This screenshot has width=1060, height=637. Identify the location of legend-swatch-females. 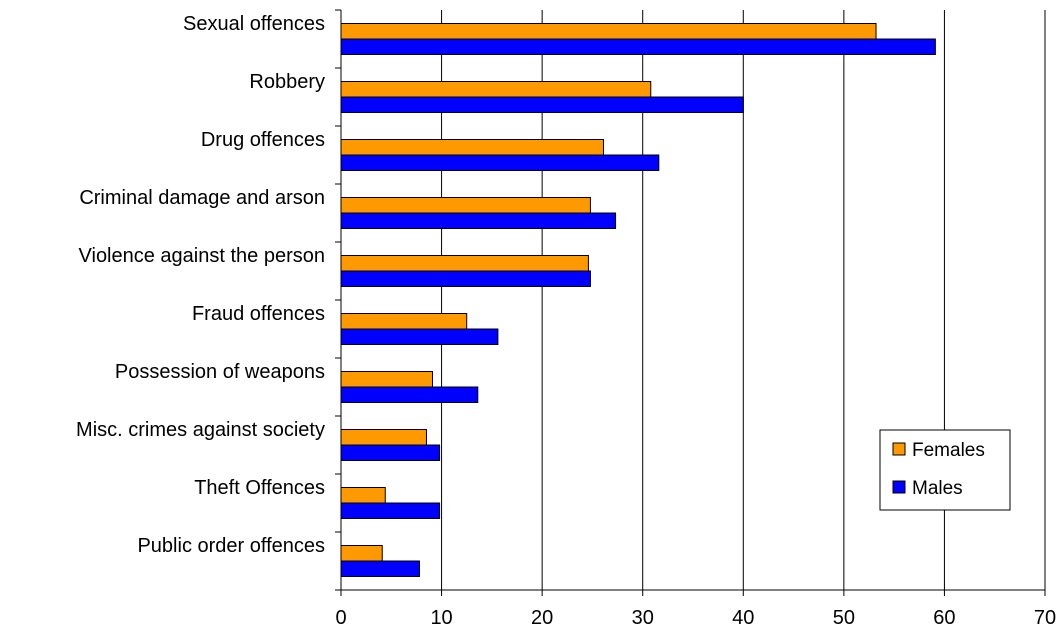
(899, 449).